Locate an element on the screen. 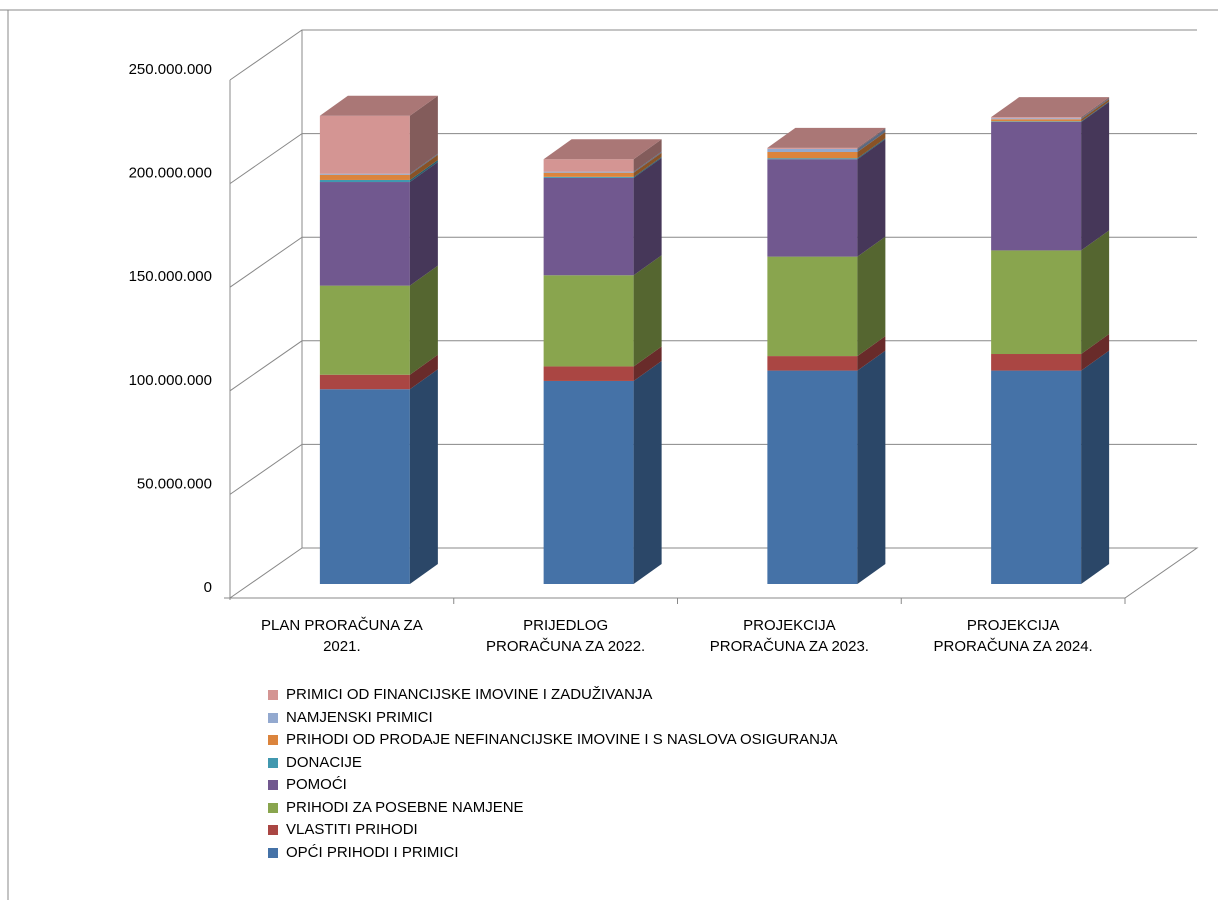 The width and height of the screenshot is (1218, 900). x-tick-label: PRORAČUNA ZA 2024. is located at coordinates (1013, 646).